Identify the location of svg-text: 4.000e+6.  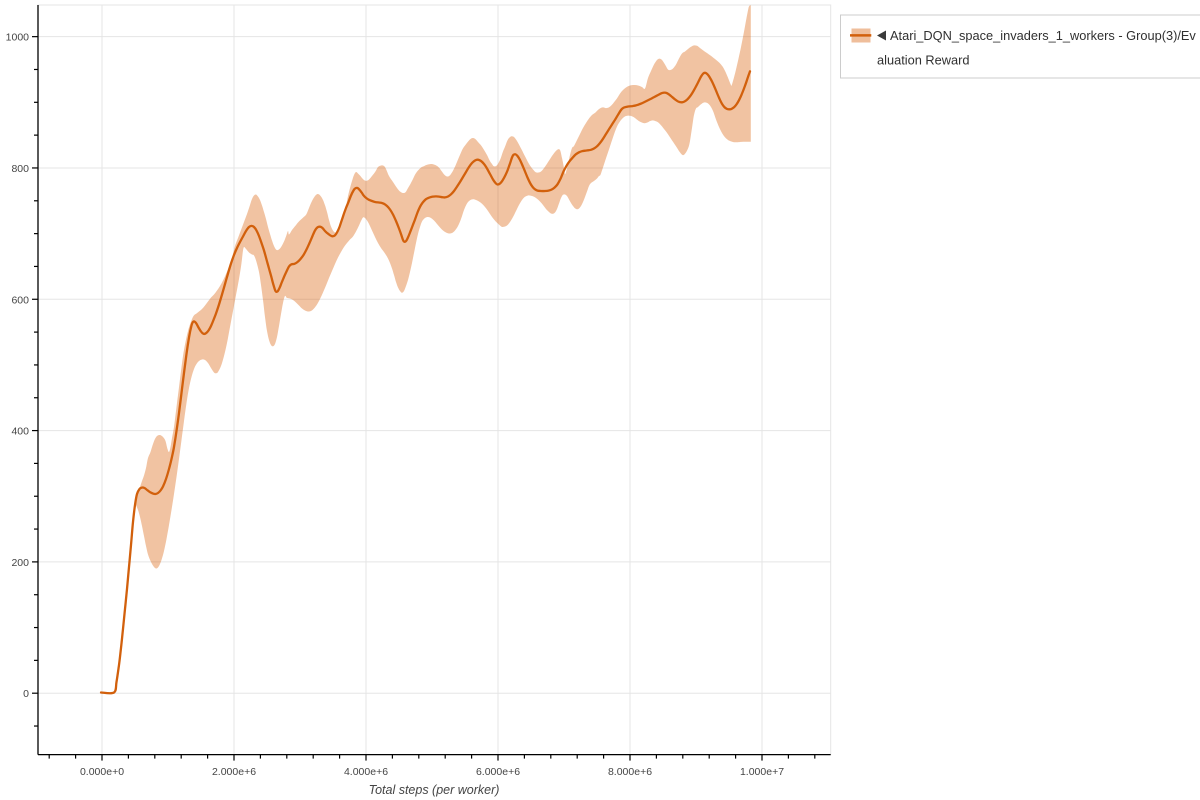
(366, 772).